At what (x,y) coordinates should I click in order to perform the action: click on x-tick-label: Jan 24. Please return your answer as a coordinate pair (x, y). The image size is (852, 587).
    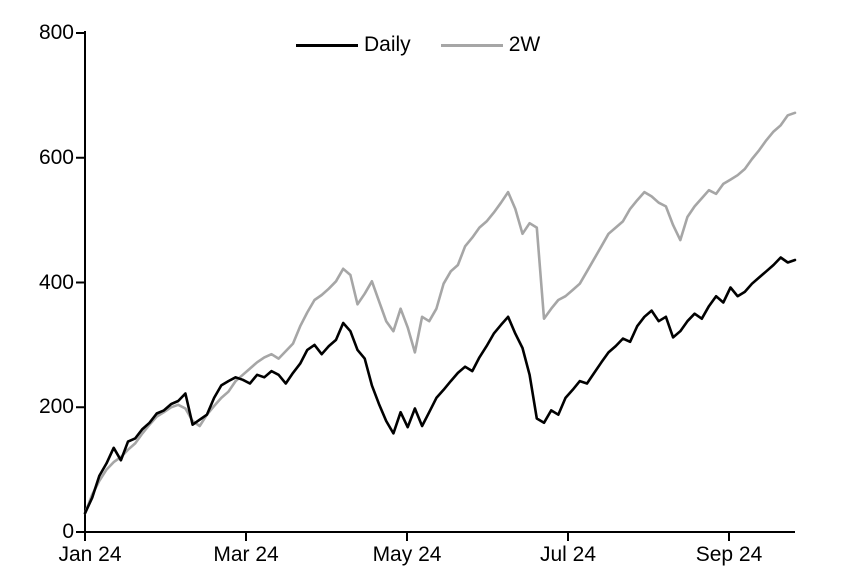
    Looking at the image, I should click on (90, 554).